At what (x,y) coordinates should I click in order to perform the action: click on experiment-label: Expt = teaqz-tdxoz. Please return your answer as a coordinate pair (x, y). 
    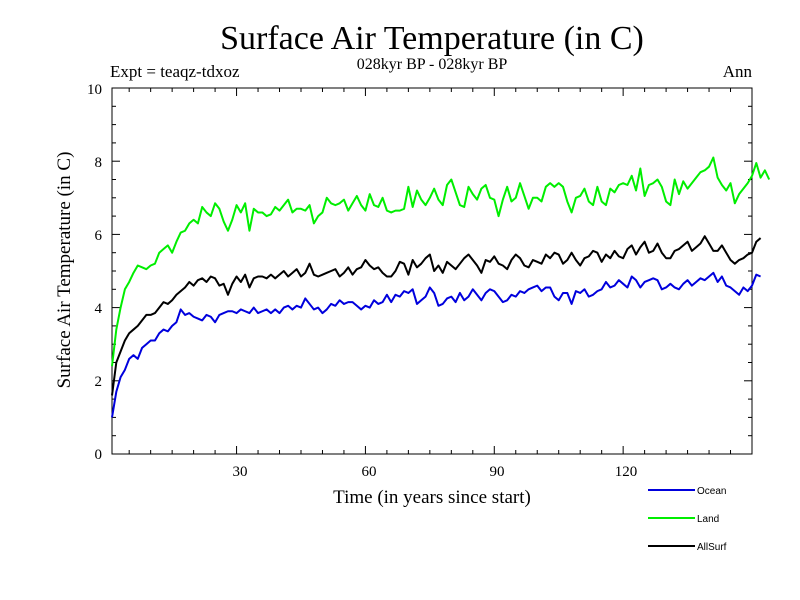
    Looking at the image, I should click on (175, 71).